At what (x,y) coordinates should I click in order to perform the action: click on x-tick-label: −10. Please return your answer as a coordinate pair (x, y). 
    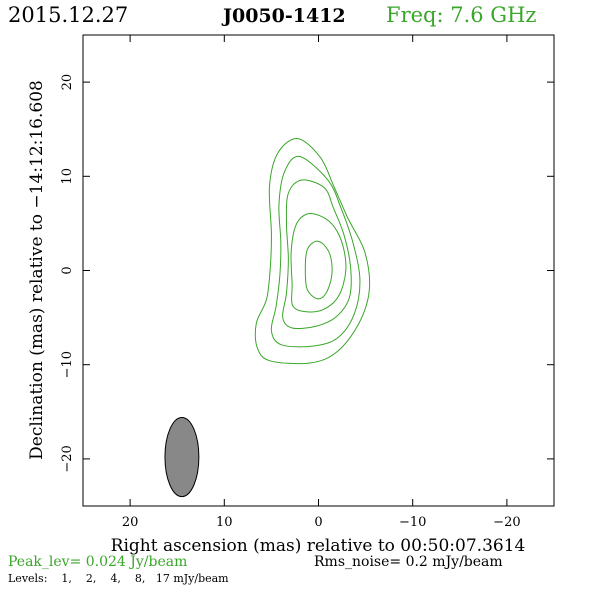
    Looking at the image, I should click on (412, 522).